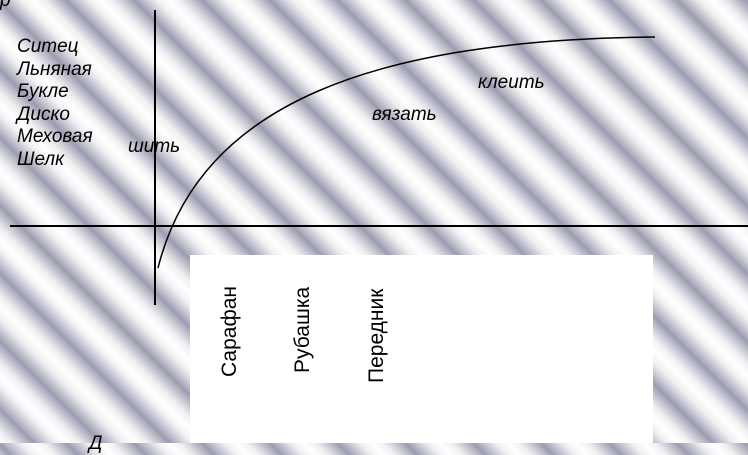  I want to click on cropped-bottom-text: Д, so click(96, 443).